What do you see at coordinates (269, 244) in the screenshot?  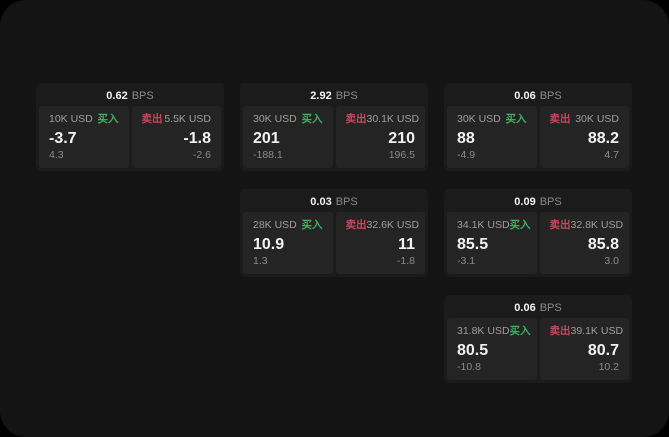 I see `buy-price: 10.9` at bounding box center [269, 244].